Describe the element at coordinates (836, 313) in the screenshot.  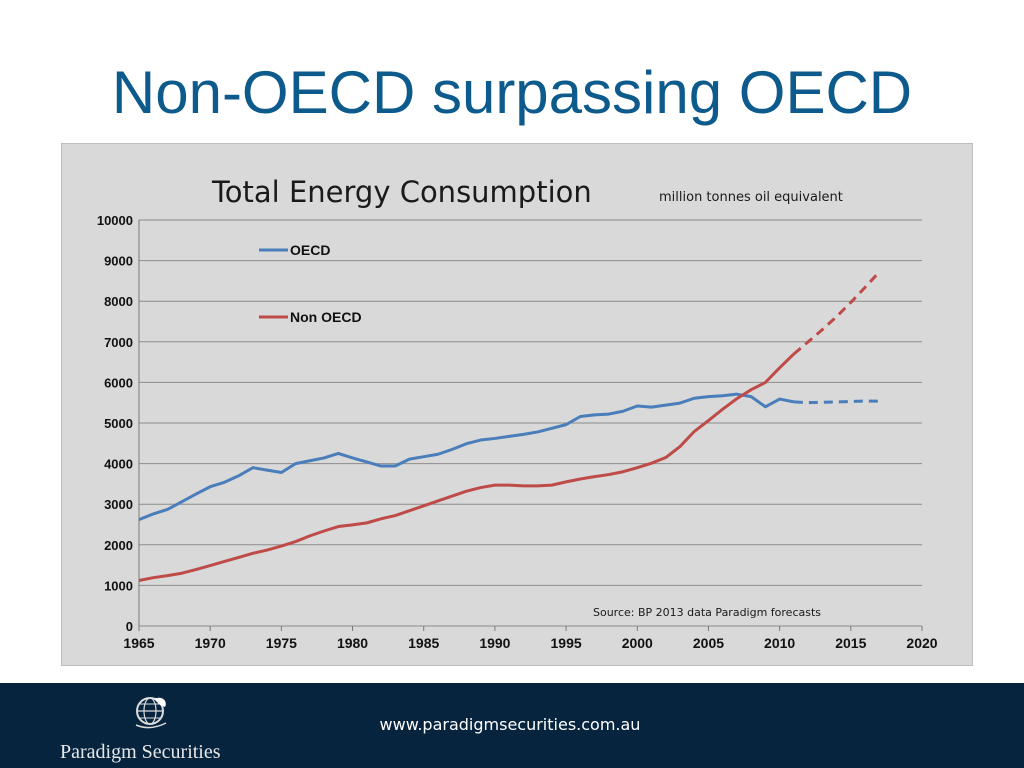
I see `non-oecd-forecast-line` at that location.